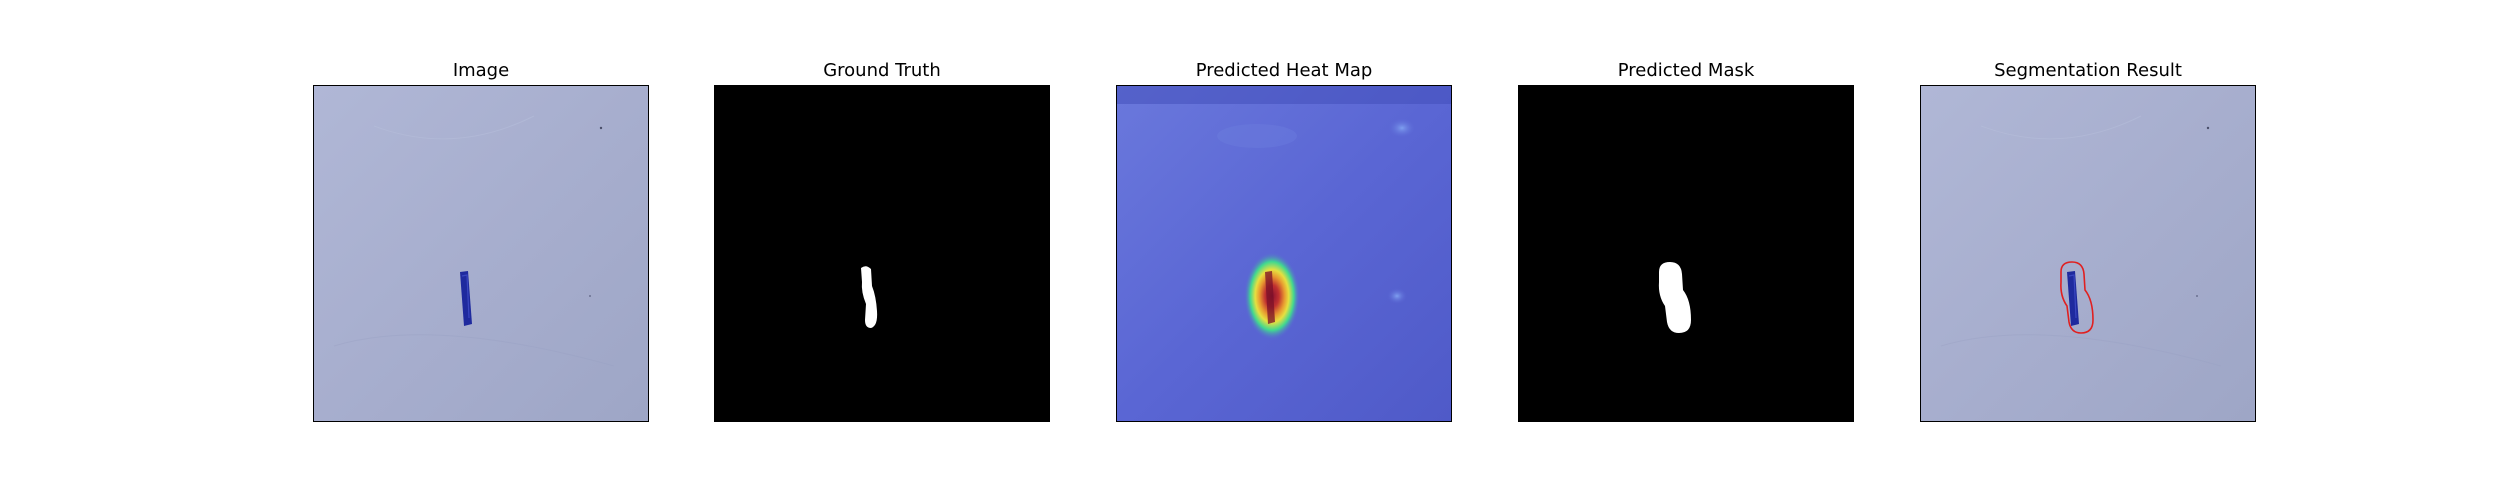  Describe the element at coordinates (869, 297) in the screenshot. I see `ground-truth-mask` at that location.